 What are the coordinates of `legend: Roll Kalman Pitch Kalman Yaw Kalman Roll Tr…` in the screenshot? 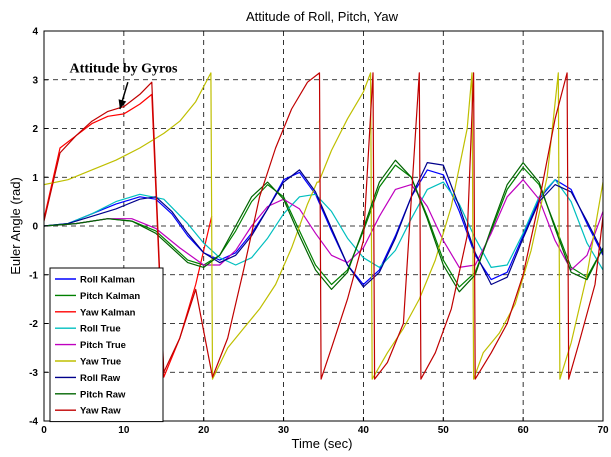 It's located at (106, 345).